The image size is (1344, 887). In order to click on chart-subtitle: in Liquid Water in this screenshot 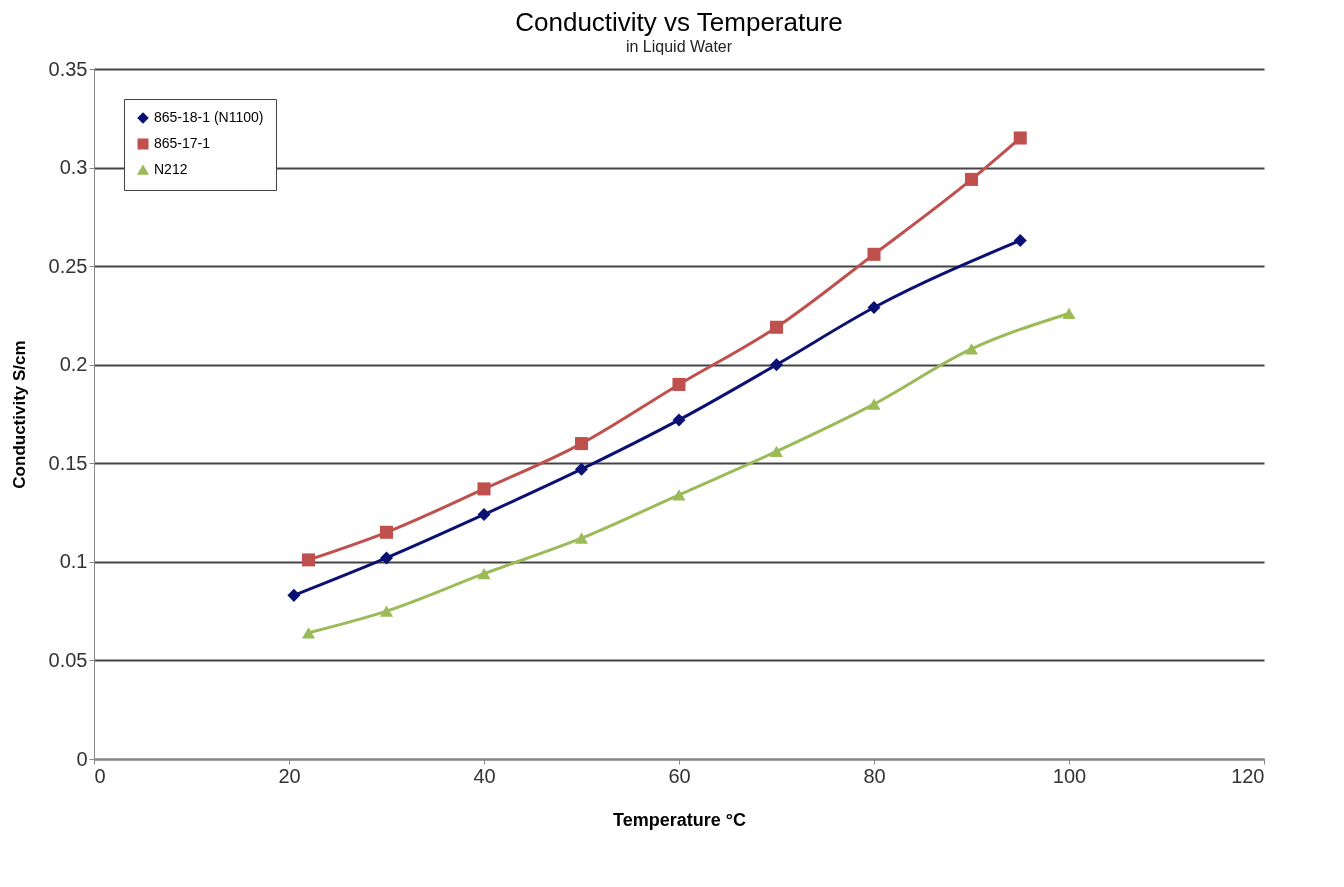, I will do `click(679, 46)`.